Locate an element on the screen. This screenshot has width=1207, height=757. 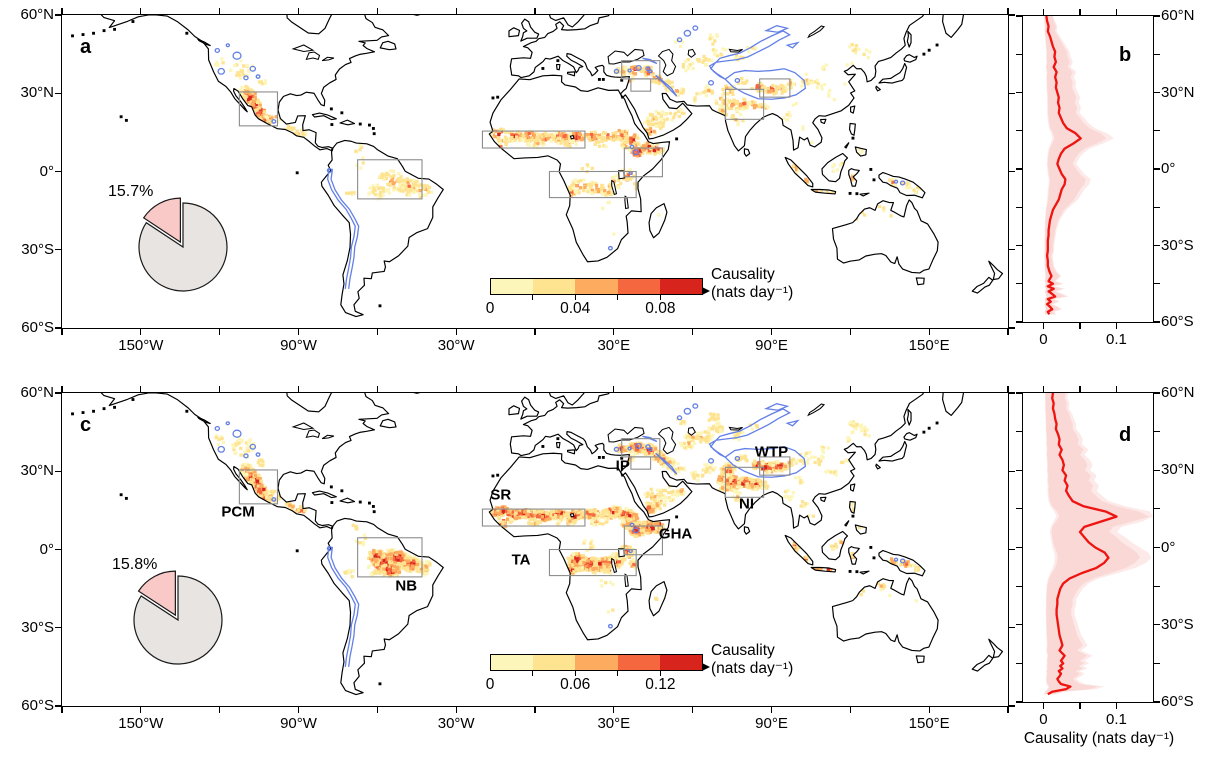
region-label-SR: SR is located at coordinates (501, 495).